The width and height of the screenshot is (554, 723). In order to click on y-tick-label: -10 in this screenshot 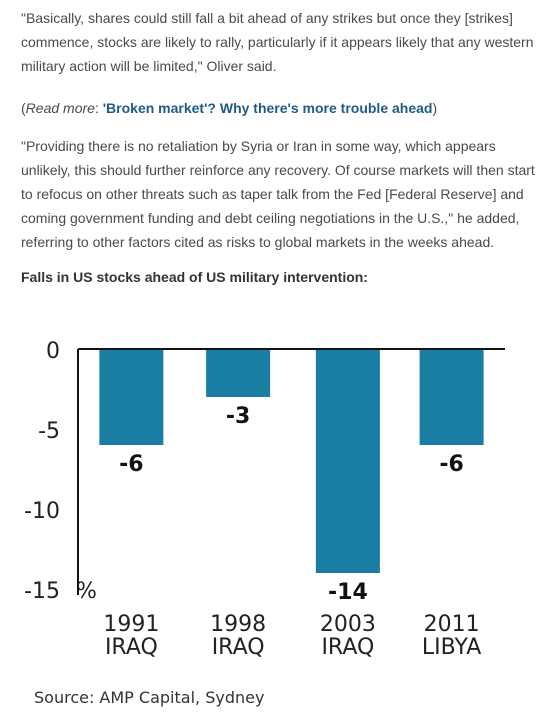, I will do `click(42, 511)`.